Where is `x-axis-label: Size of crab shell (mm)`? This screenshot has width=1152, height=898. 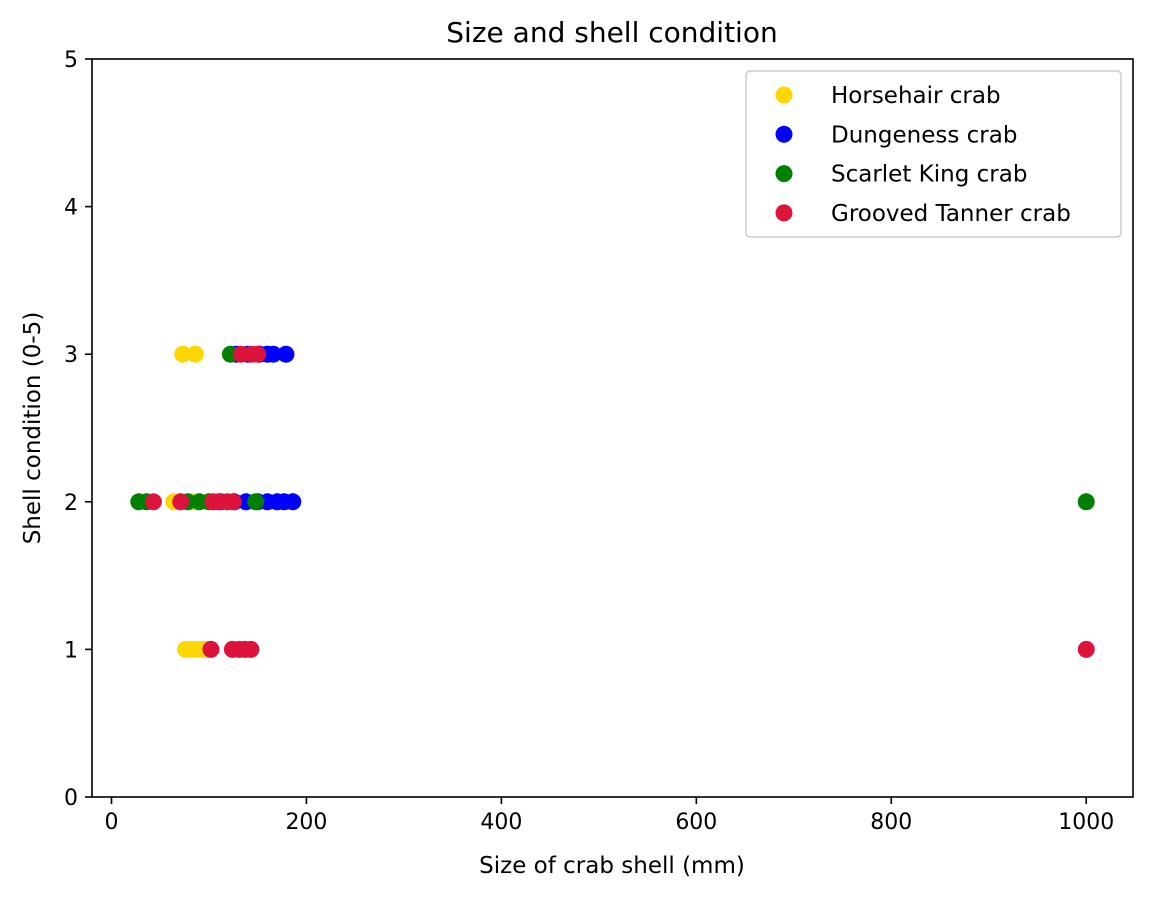 x-axis-label: Size of crab shell (mm) is located at coordinates (612, 866).